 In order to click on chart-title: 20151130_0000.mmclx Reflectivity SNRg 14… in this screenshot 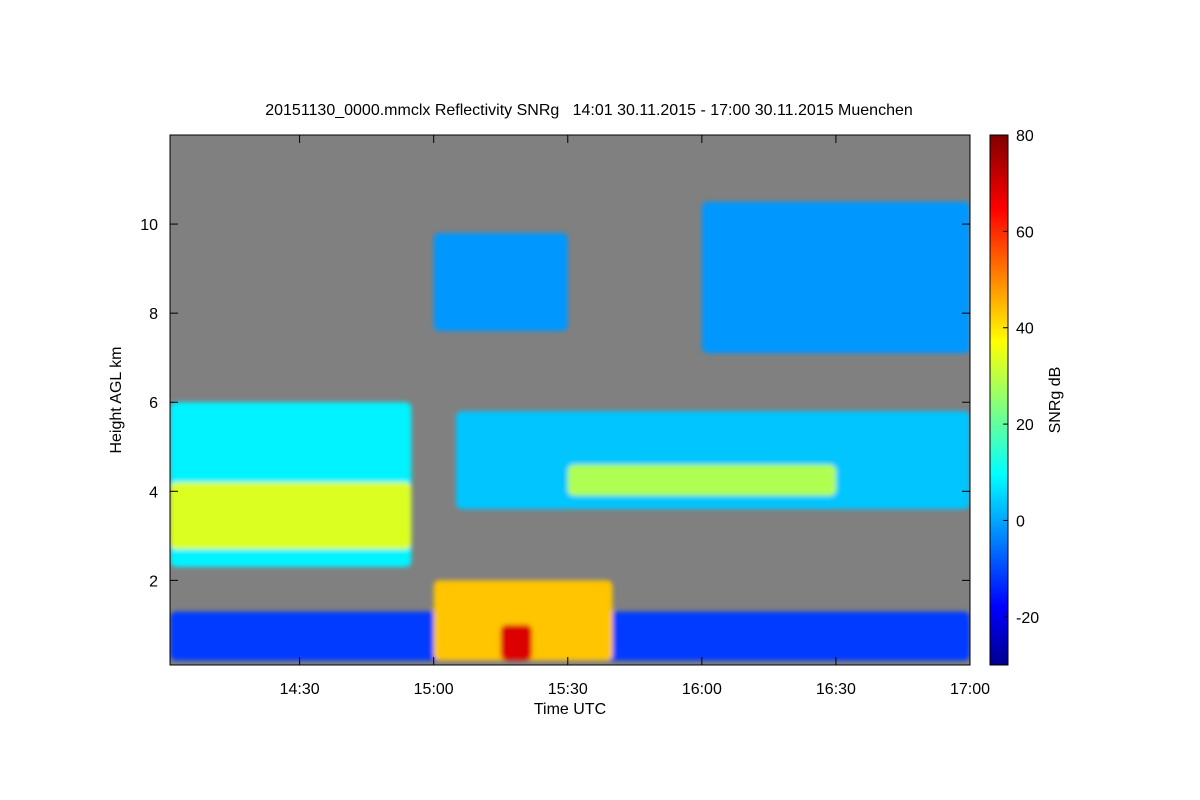, I will do `click(589, 110)`.